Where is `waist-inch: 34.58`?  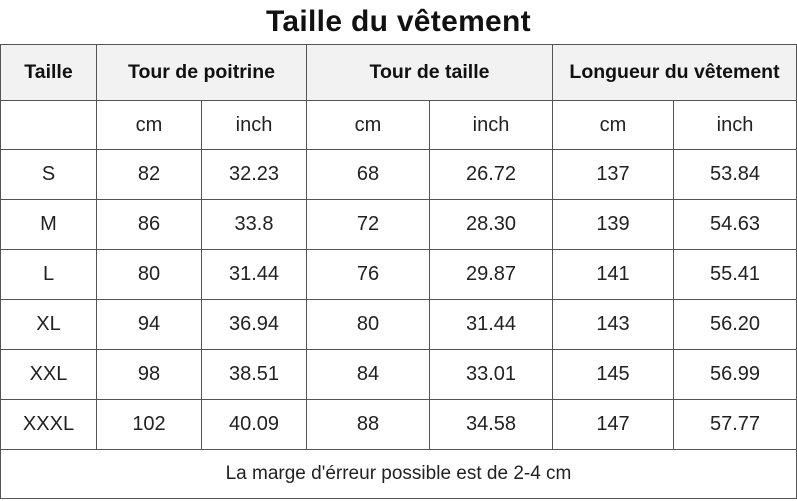
waist-inch: 34.58 is located at coordinates (491, 424).